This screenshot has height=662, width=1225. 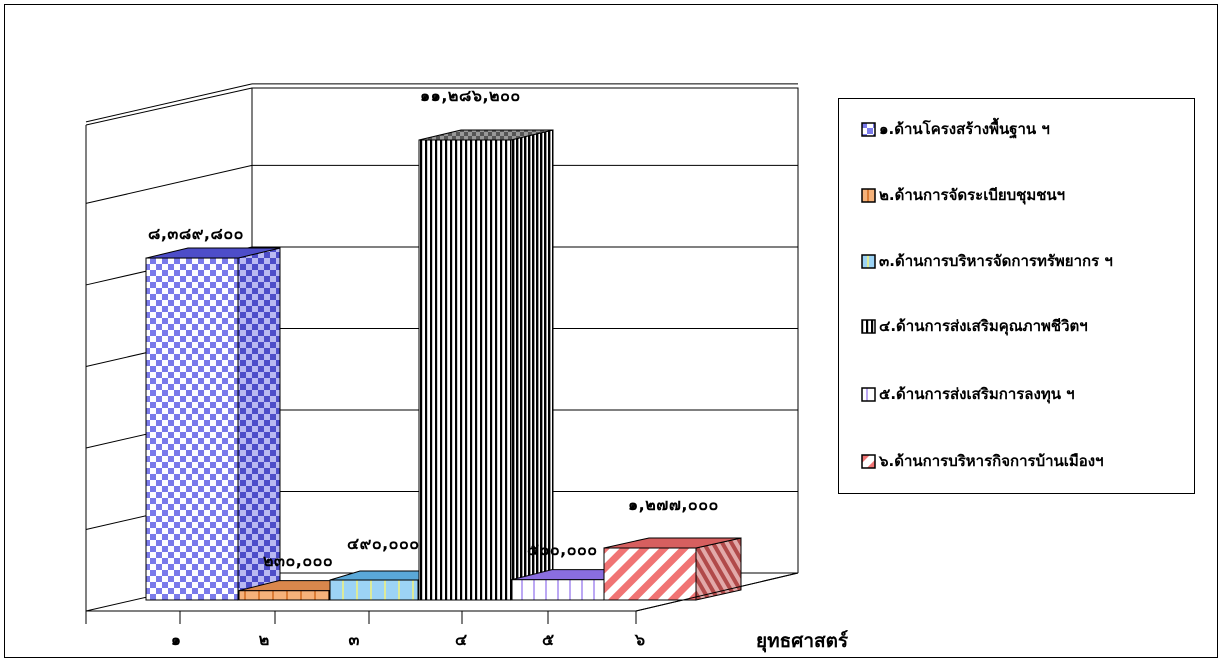 What do you see at coordinates (802, 641) in the screenshot?
I see `x-axis-label: ยุทธศาสตร์` at bounding box center [802, 641].